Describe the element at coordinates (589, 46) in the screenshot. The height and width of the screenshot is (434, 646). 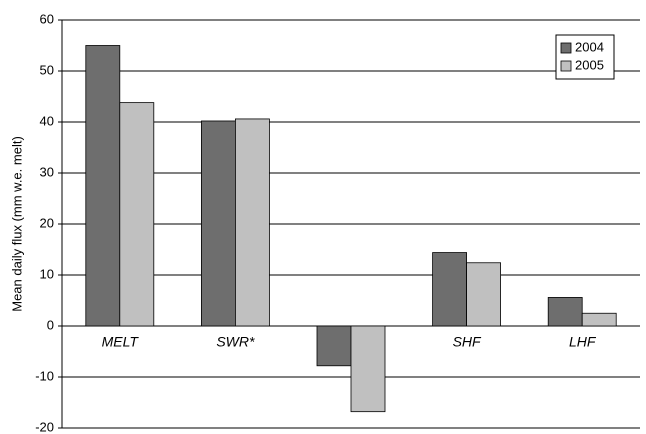
I see `legend-label: 2004` at that location.